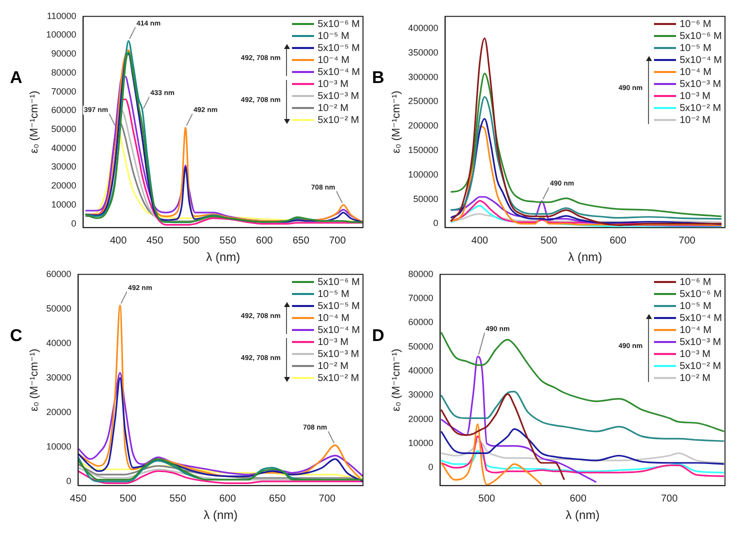  I want to click on y-tick-label: 150000, so click(423, 150).